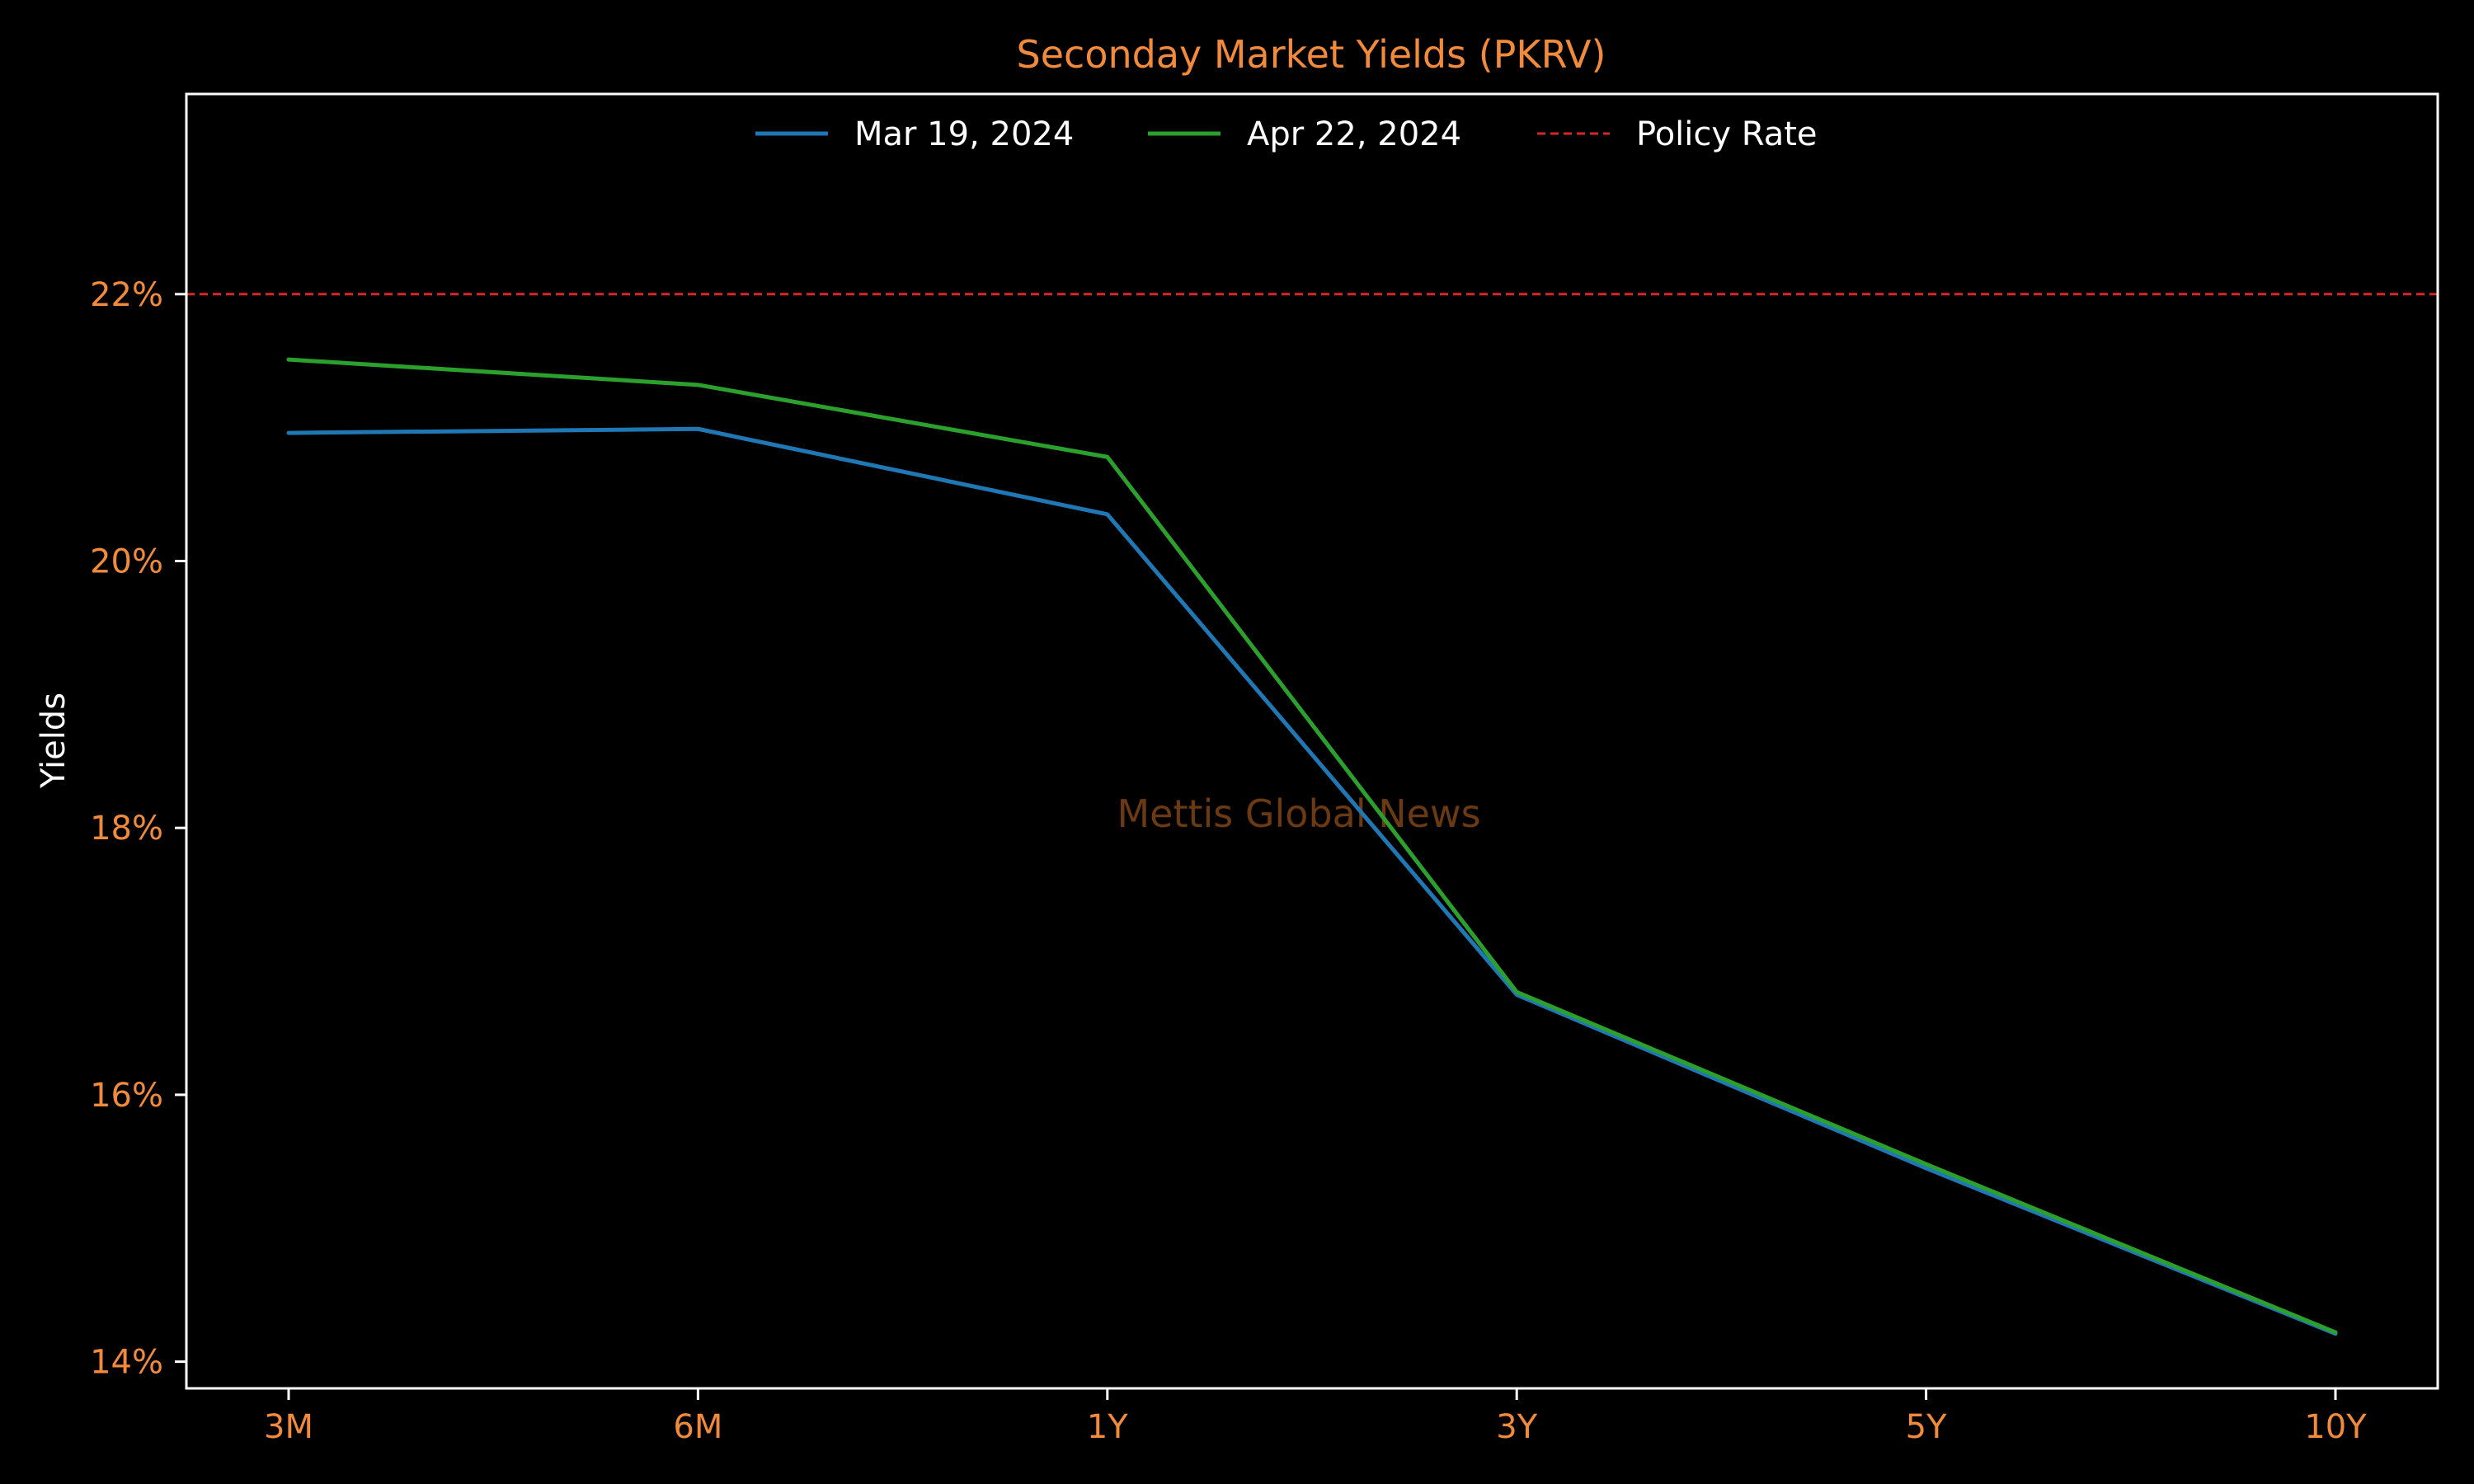 Image resolution: width=2474 pixels, height=1484 pixels. What do you see at coordinates (2335, 1427) in the screenshot?
I see `x-tick-label: 10Y` at bounding box center [2335, 1427].